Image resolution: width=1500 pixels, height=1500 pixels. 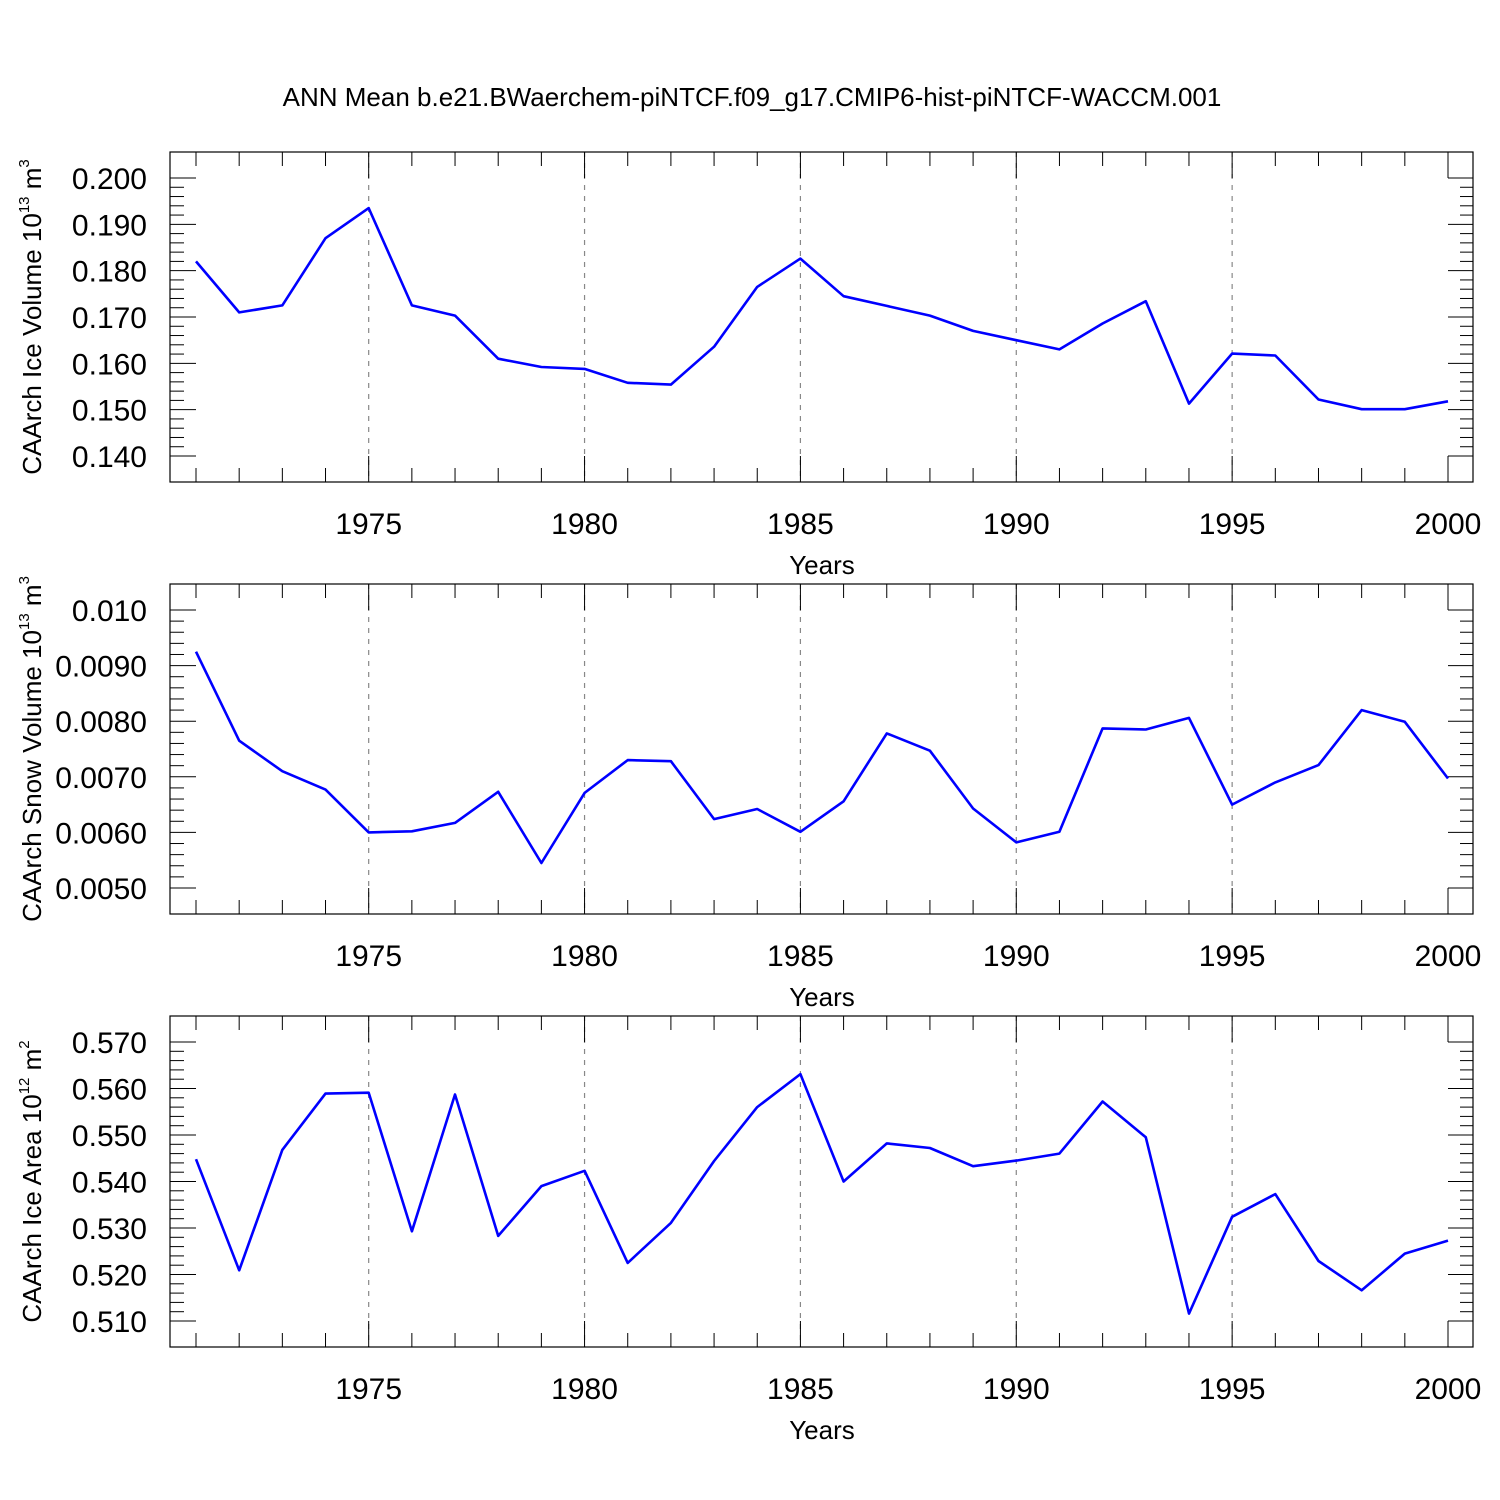 I want to click on y-tick-label: 0.0050, so click(x=101, y=889).